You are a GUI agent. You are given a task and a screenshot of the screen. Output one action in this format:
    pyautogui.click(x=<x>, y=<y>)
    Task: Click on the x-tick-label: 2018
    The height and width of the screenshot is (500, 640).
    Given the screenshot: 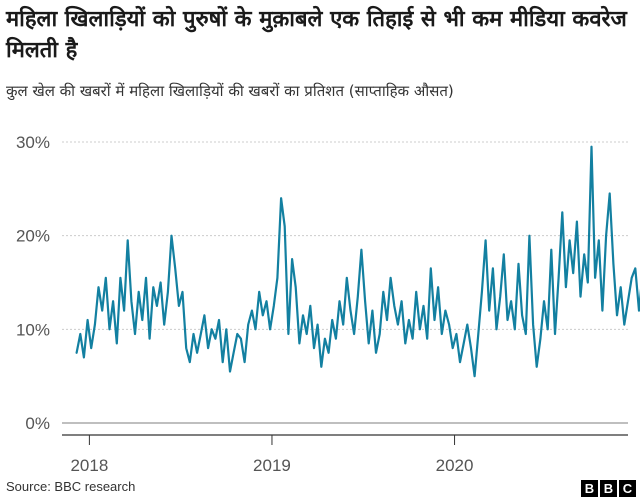 What is the action you would take?
    pyautogui.click(x=89, y=465)
    